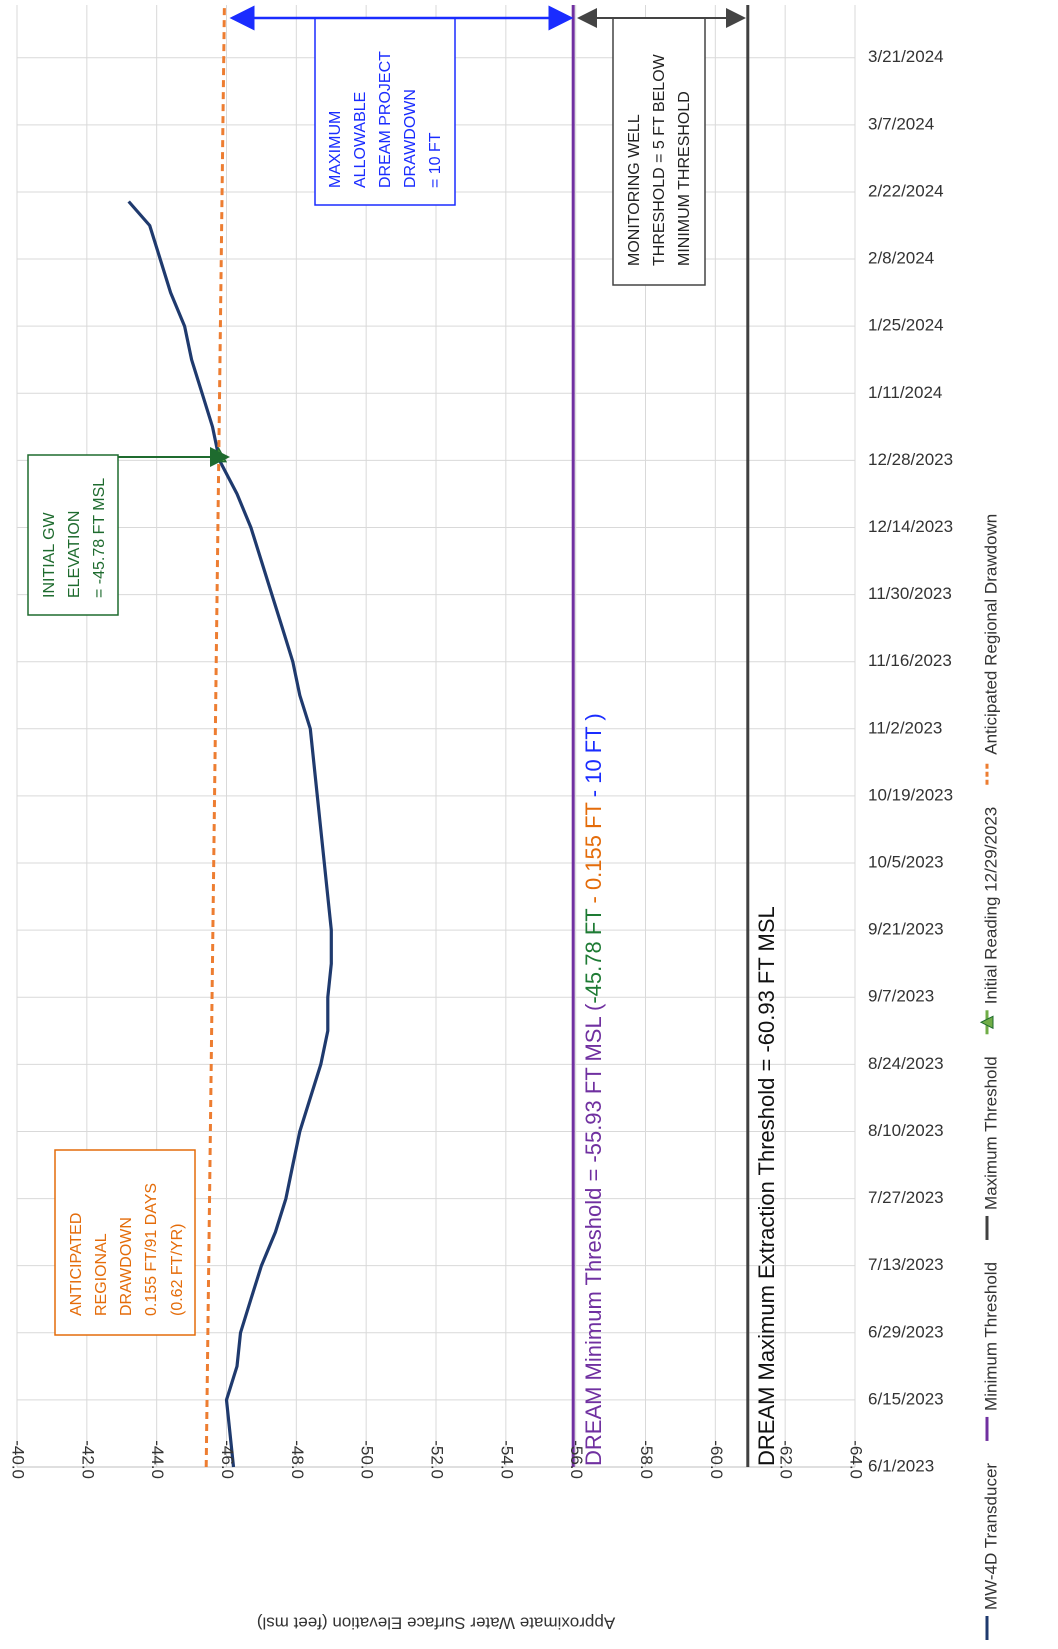 This screenshot has height=1649, width=1058. I want to click on y-tick-label: -58.0, so click(646, 1459).